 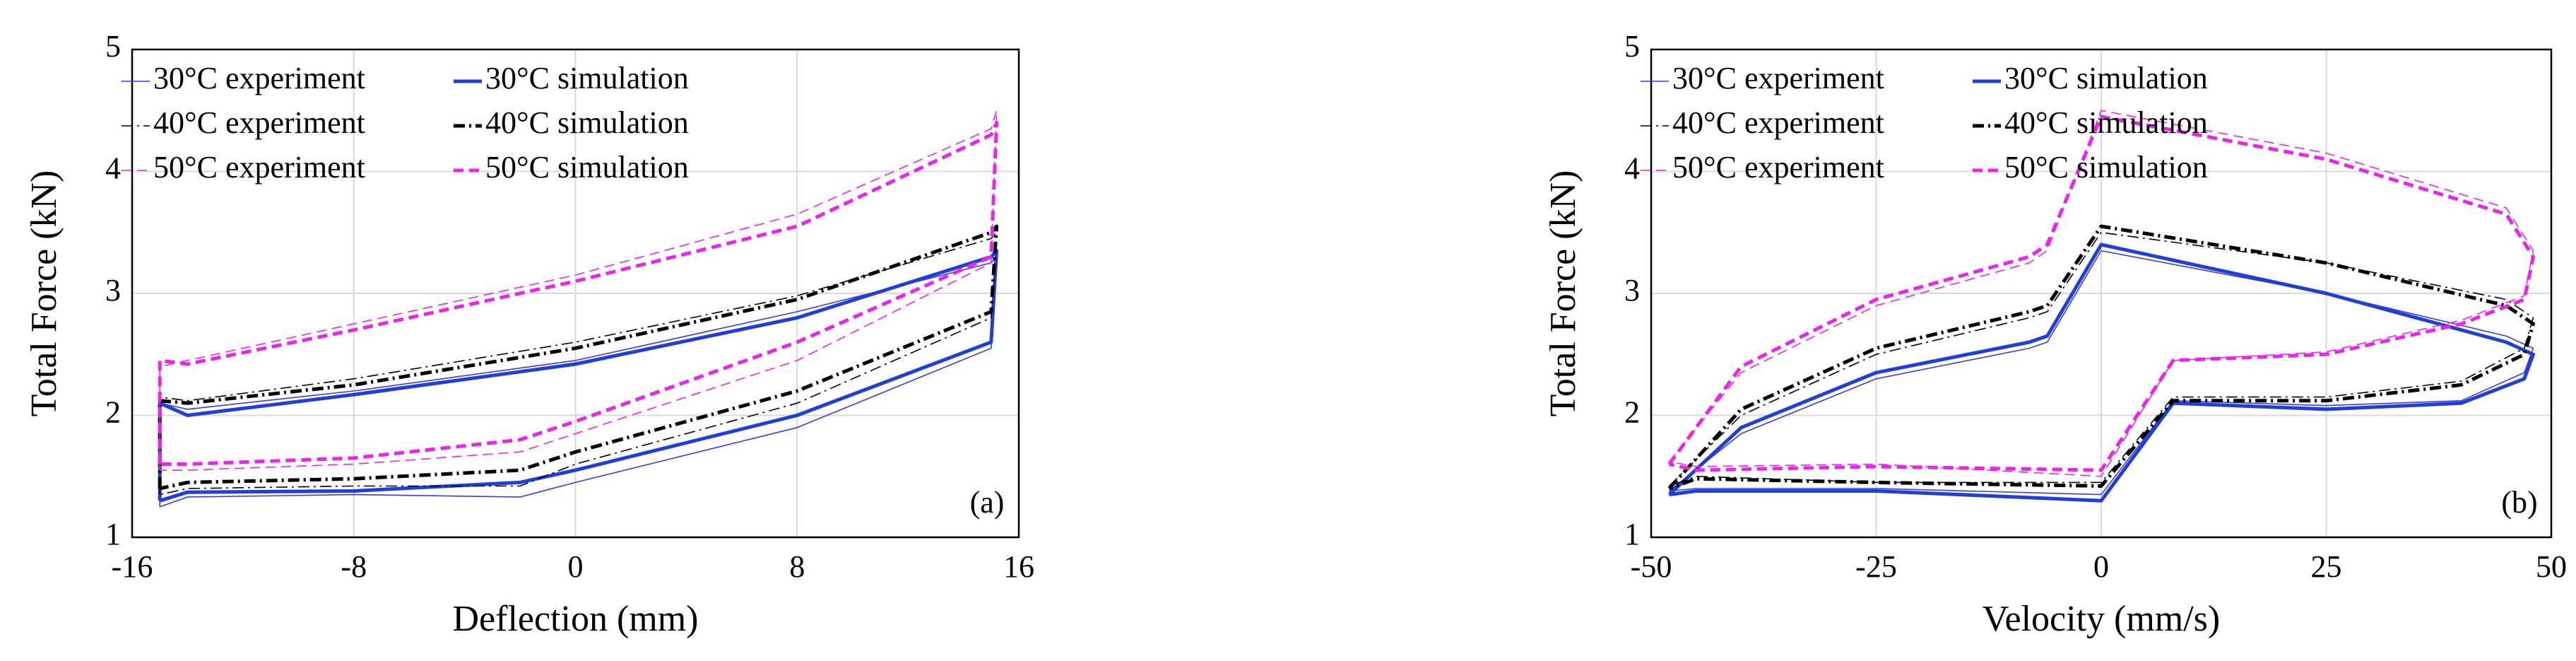 I want to click on x-tick-label: 25, so click(x=2326, y=566).